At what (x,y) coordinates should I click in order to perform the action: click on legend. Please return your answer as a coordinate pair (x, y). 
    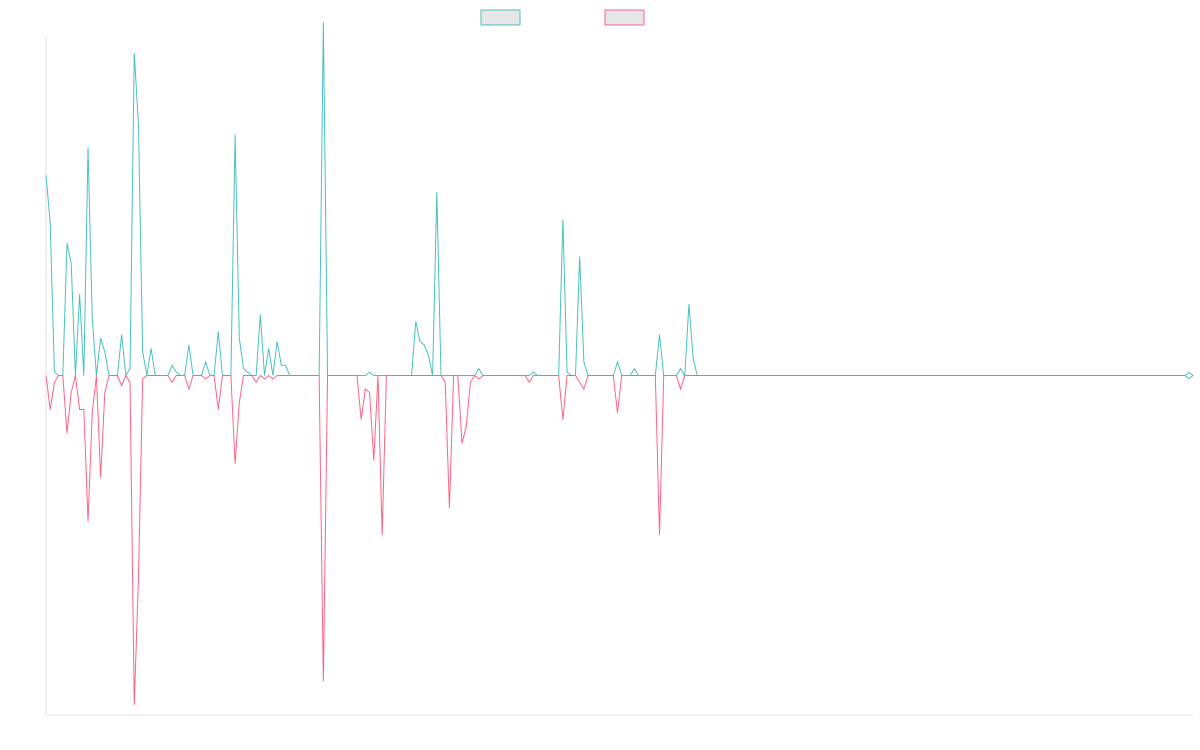
    Looking at the image, I should click on (562, 17).